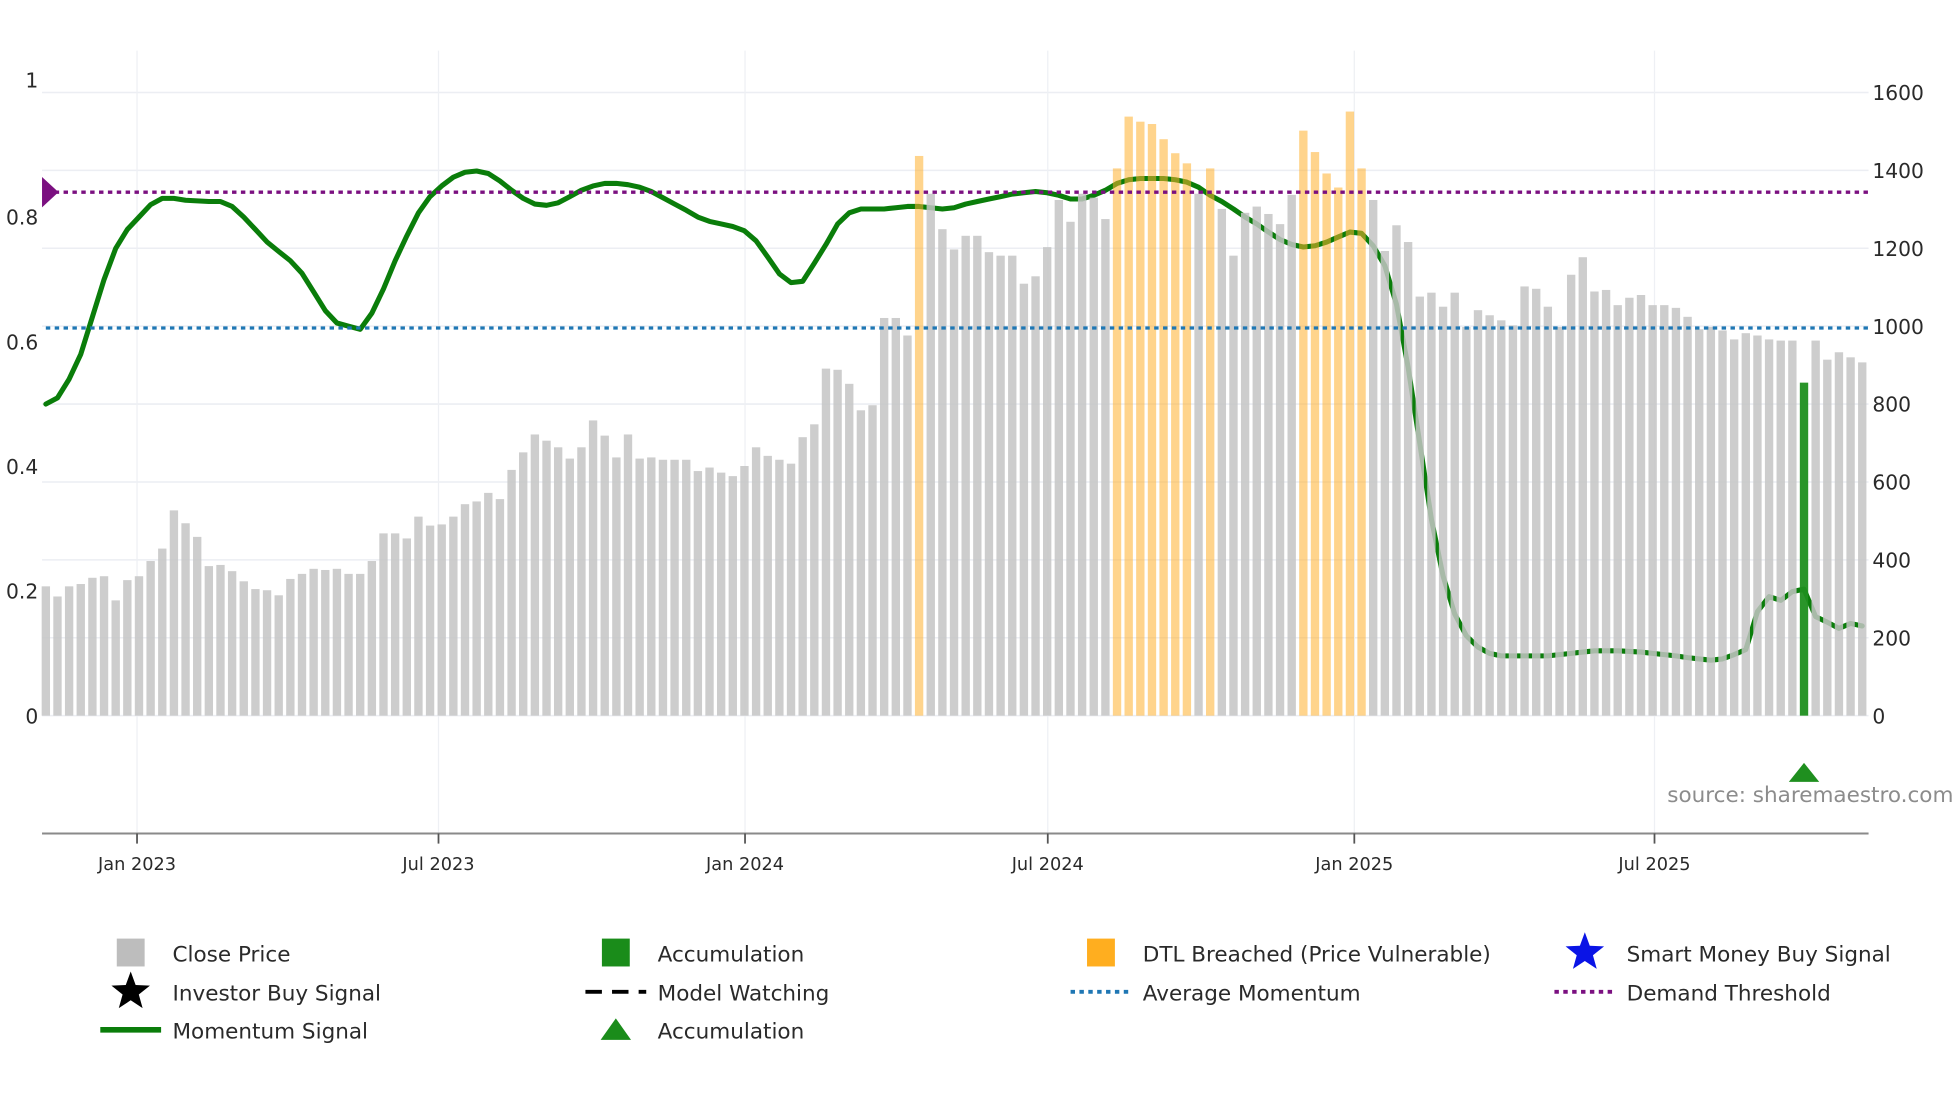  Describe the element at coordinates (1585, 950) in the screenshot. I see `legend-star-icon` at that location.